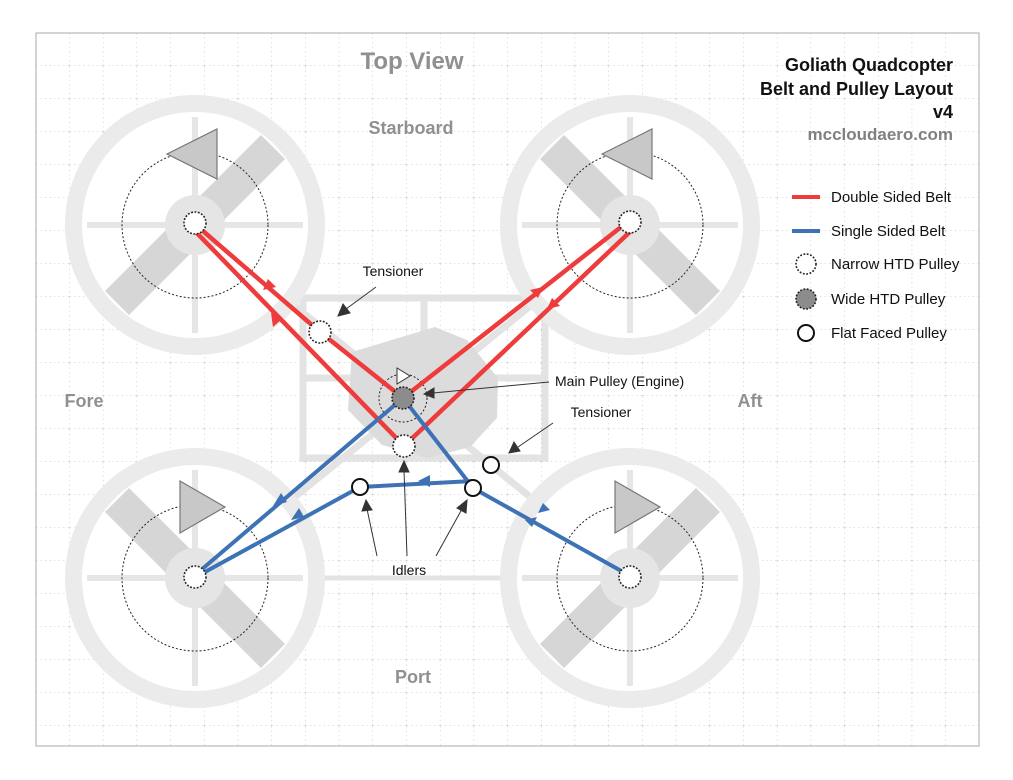 This screenshot has width=1013, height=780. Describe the element at coordinates (881, 134) in the screenshot. I see `website-label: mccloudaero.com` at that location.